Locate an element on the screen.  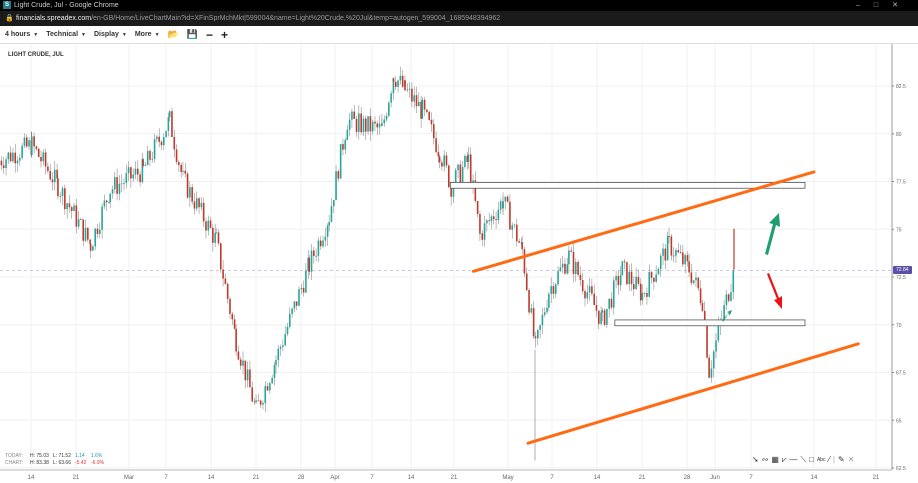
last-price-label: 72.84 is located at coordinates (902, 270).